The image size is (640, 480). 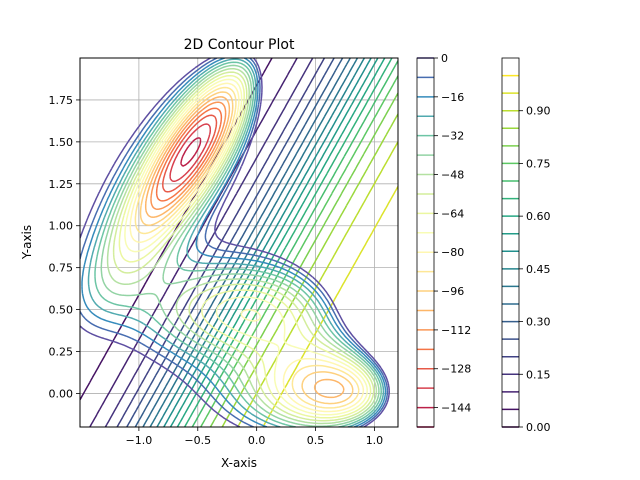 I want to click on colorbar-tick-label: −16, so click(x=452, y=97).